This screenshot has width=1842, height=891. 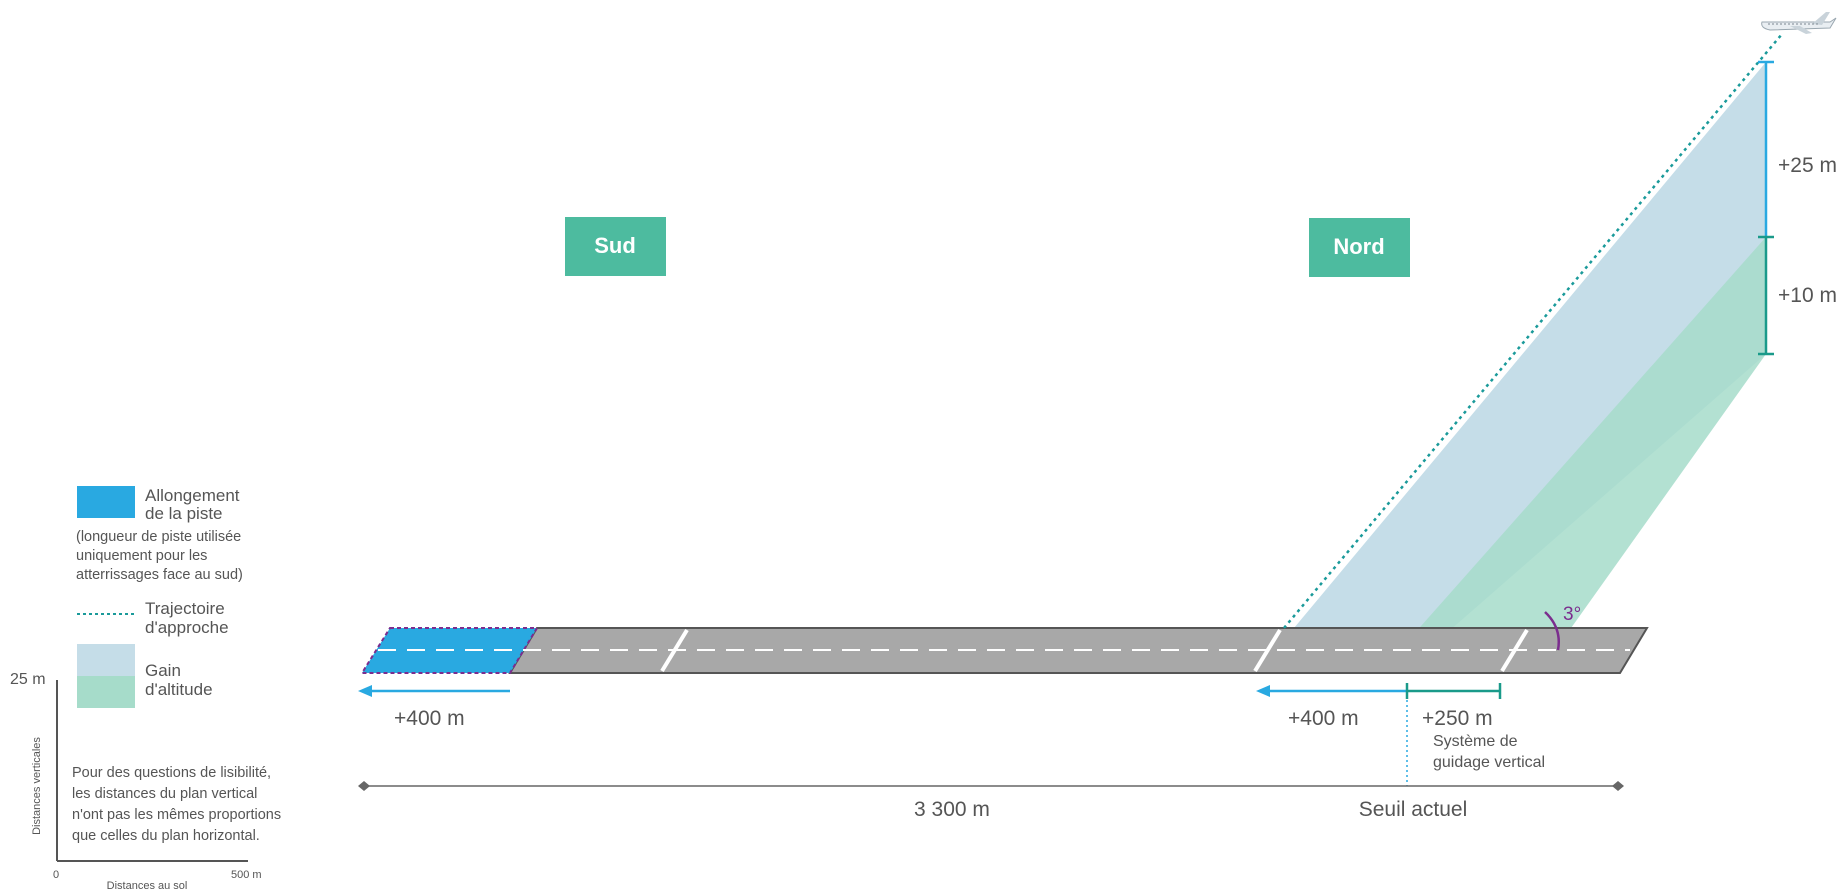 What do you see at coordinates (952, 809) in the screenshot?
I see `runway-length-label: 3 300 m` at bounding box center [952, 809].